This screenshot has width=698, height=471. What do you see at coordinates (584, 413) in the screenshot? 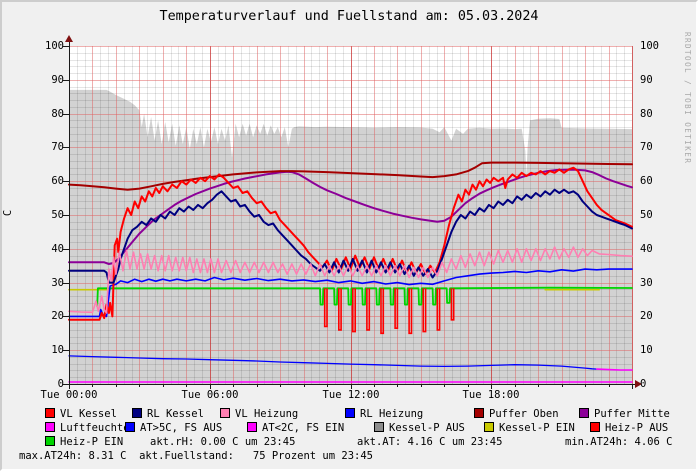
I see `legend-swatch-puffer-mitte` at bounding box center [584, 413].